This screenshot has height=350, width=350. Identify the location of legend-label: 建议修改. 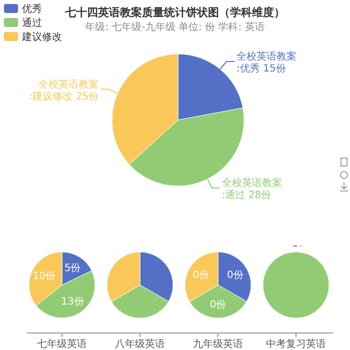
(41, 37).